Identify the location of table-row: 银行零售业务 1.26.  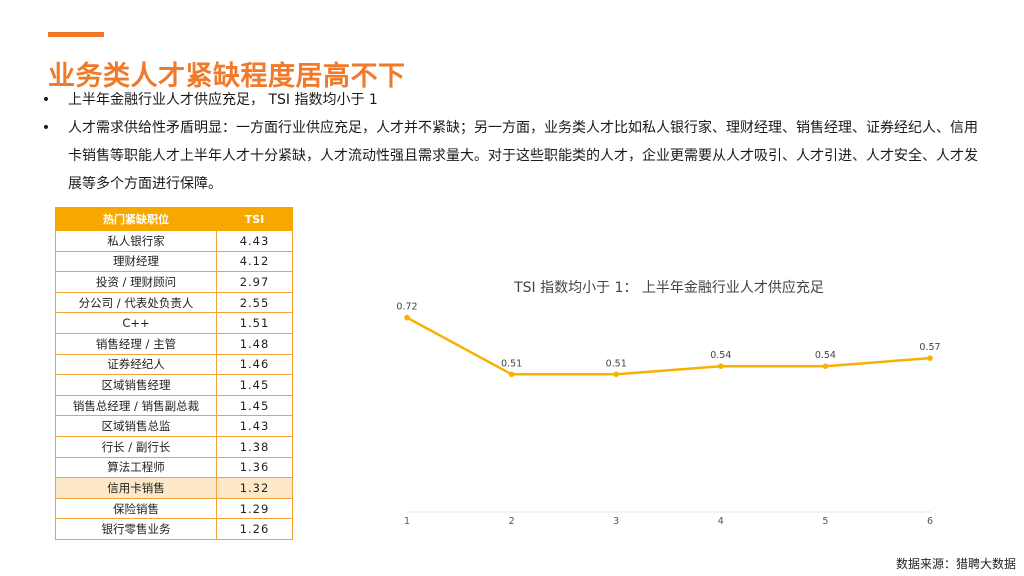
(174, 529).